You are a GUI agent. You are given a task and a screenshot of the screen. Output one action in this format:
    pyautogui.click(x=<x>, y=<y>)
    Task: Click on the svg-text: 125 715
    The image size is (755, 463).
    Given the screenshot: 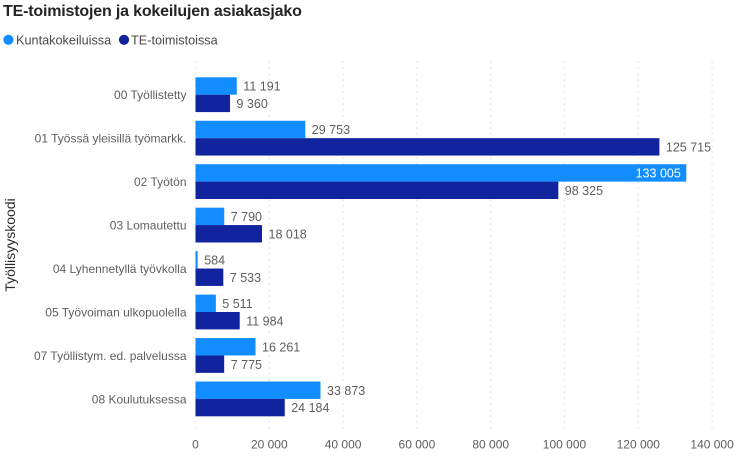 What is the action you would take?
    pyautogui.click(x=688, y=148)
    